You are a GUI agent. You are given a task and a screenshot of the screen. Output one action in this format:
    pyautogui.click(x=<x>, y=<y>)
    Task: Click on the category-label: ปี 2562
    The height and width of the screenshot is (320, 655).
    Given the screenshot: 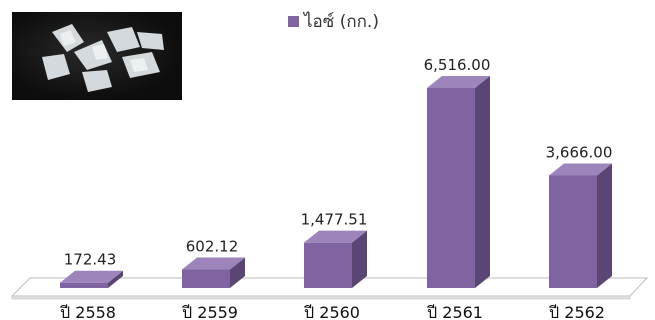 What is the action you would take?
    pyautogui.click(x=577, y=311)
    